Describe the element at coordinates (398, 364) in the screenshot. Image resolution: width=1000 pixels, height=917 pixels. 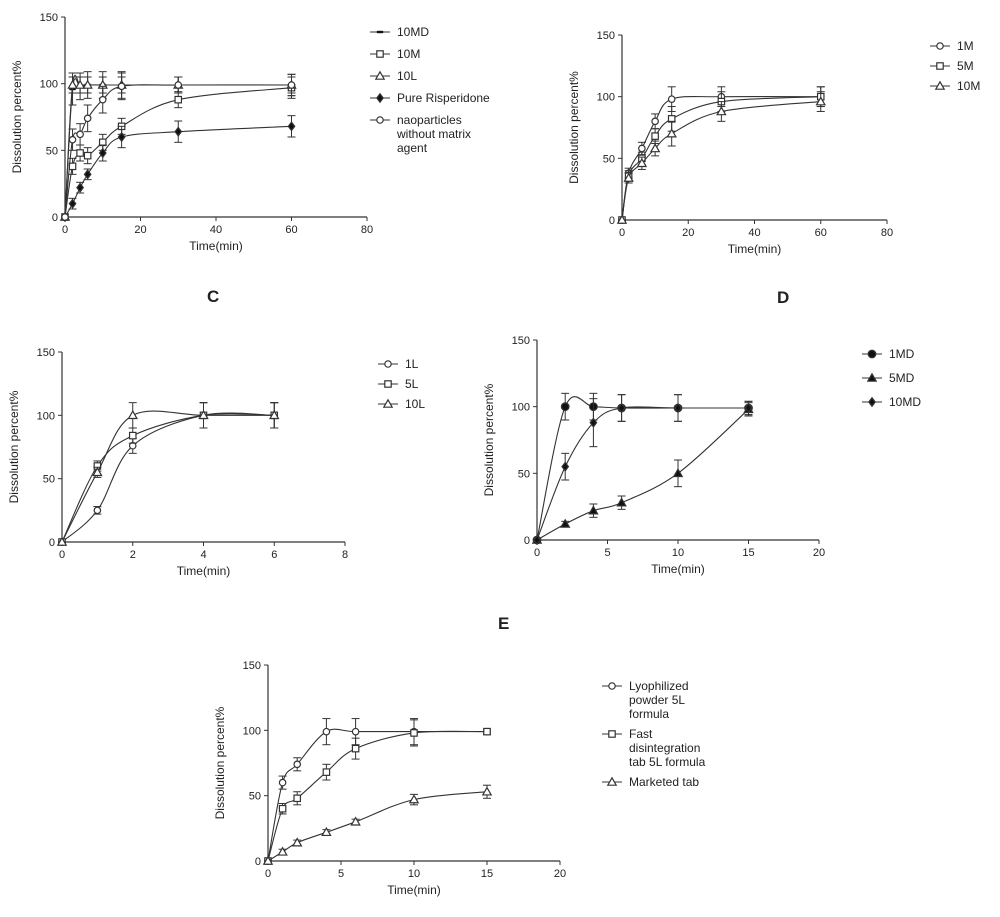
I see `legend-item-1: 1L` at that location.